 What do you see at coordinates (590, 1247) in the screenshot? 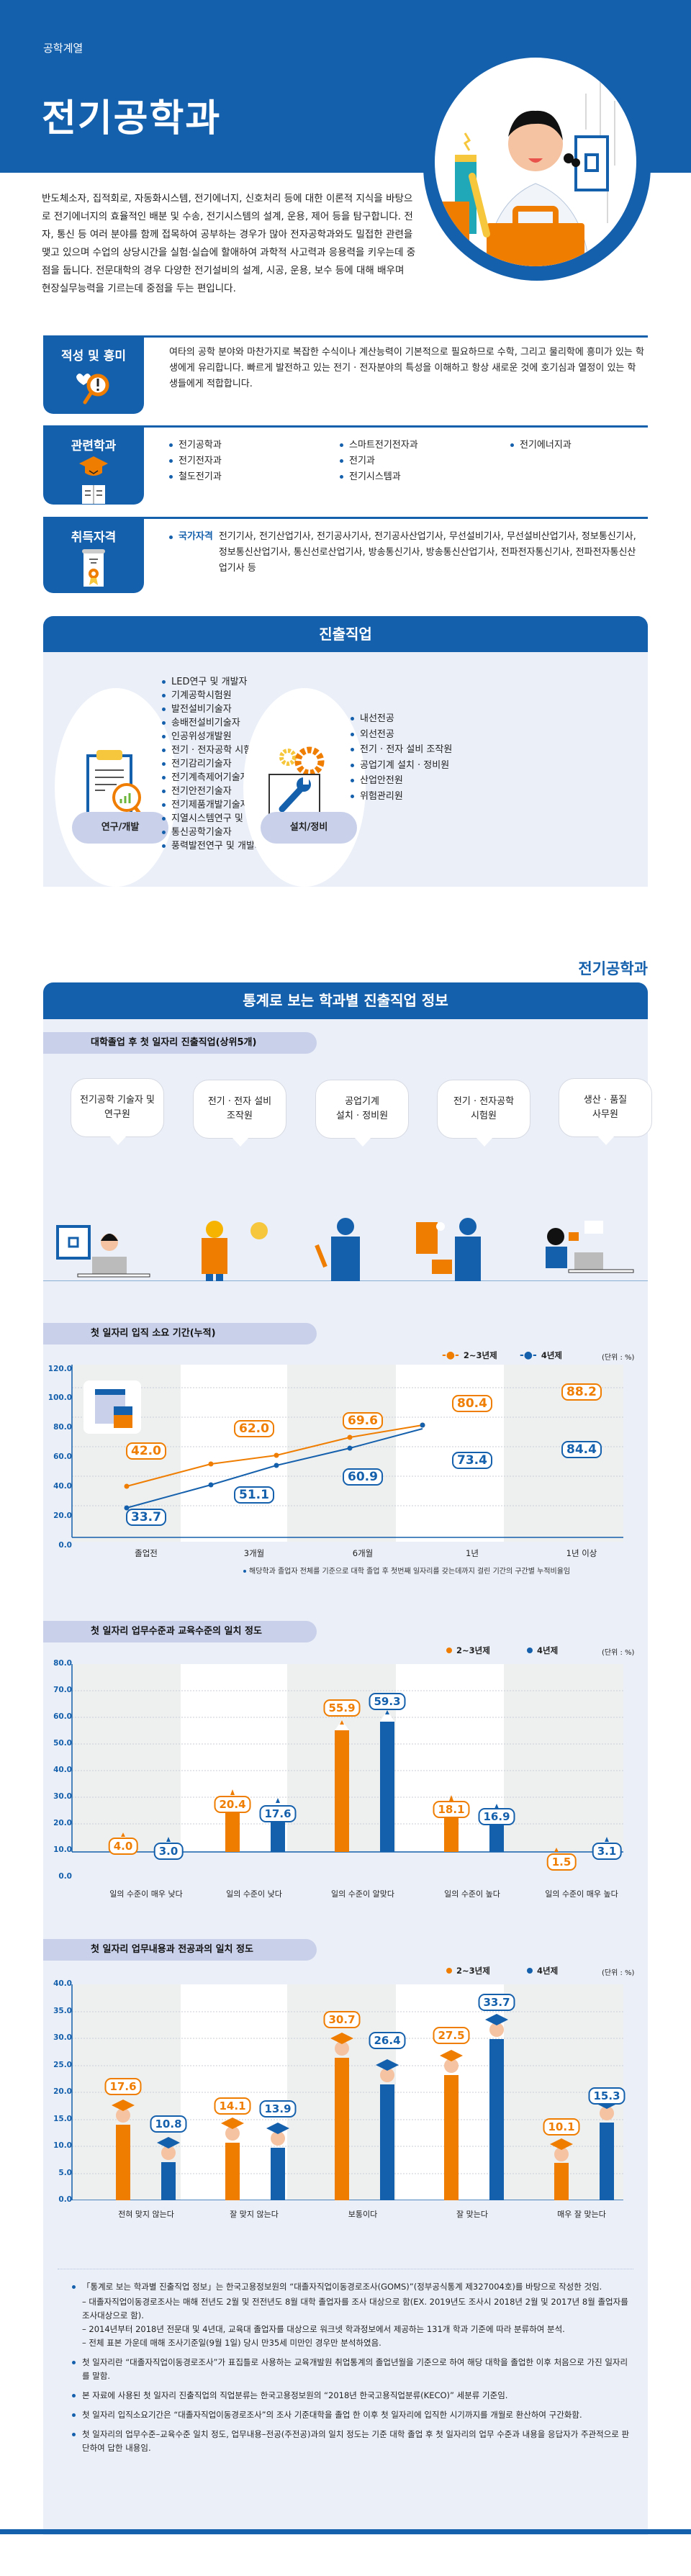
I see `office-worker-figure` at bounding box center [590, 1247].